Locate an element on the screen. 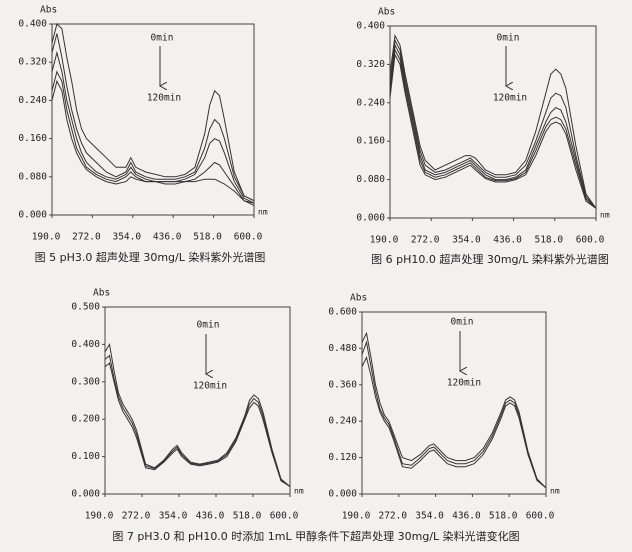 This screenshot has width=632, height=552. y-tick-label: 0.600 is located at coordinates (342, 312).